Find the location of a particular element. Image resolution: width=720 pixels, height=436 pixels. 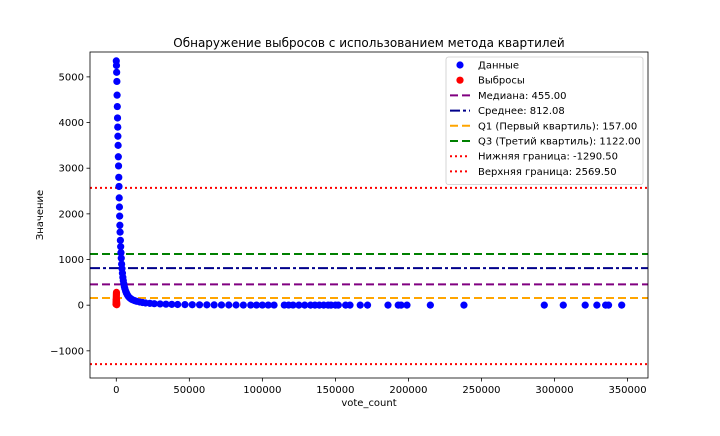

x-tick-label: 300000 is located at coordinates (554, 390).